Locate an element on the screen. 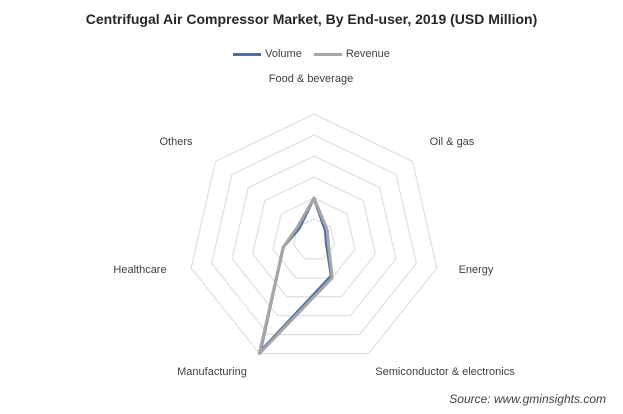 The height and width of the screenshot is (414, 623). legend-swatch-volume is located at coordinates (247, 54).